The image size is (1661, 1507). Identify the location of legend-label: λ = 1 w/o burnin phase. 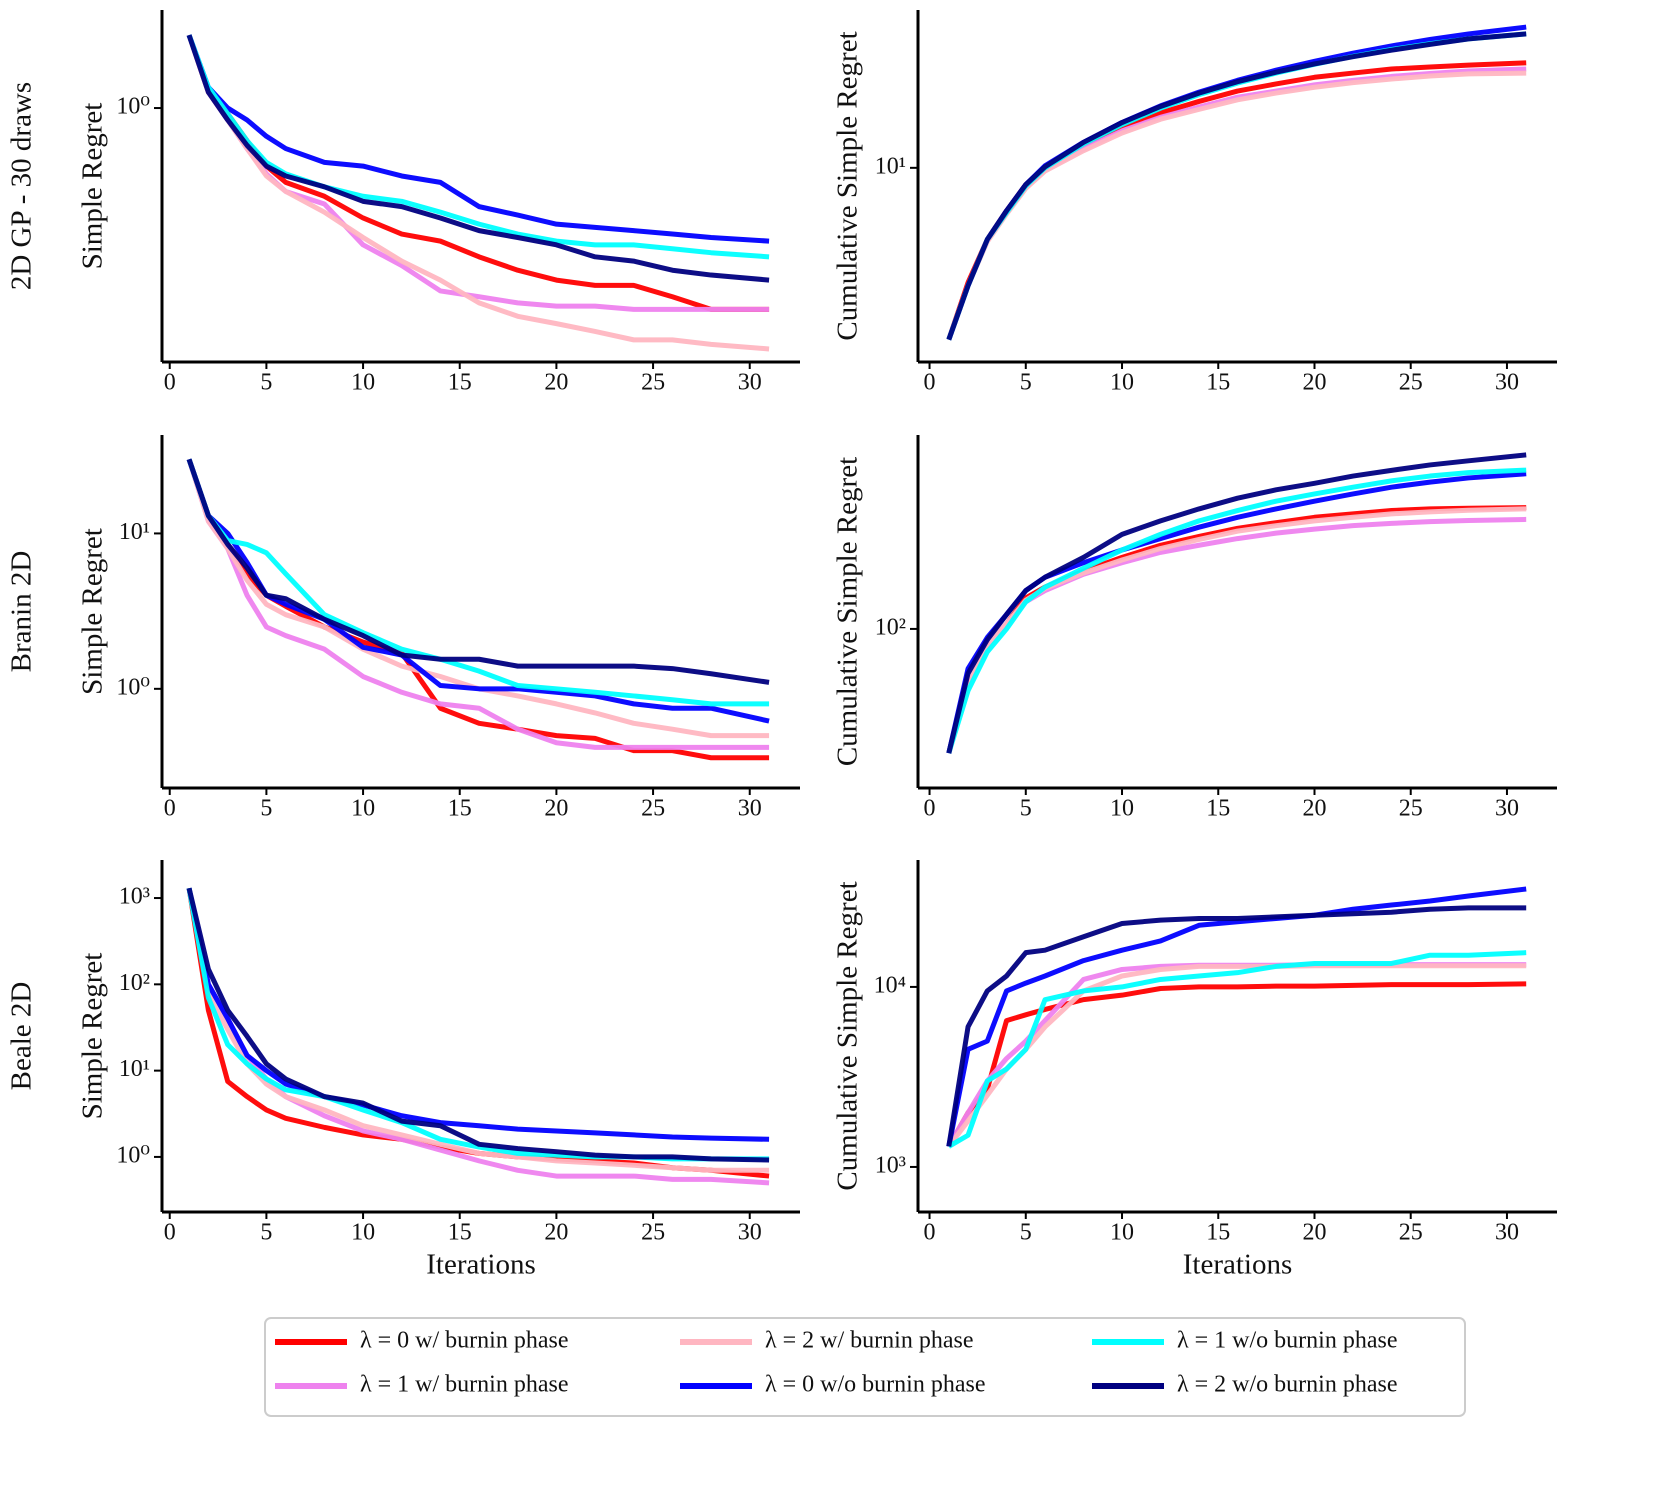
(1287, 1341).